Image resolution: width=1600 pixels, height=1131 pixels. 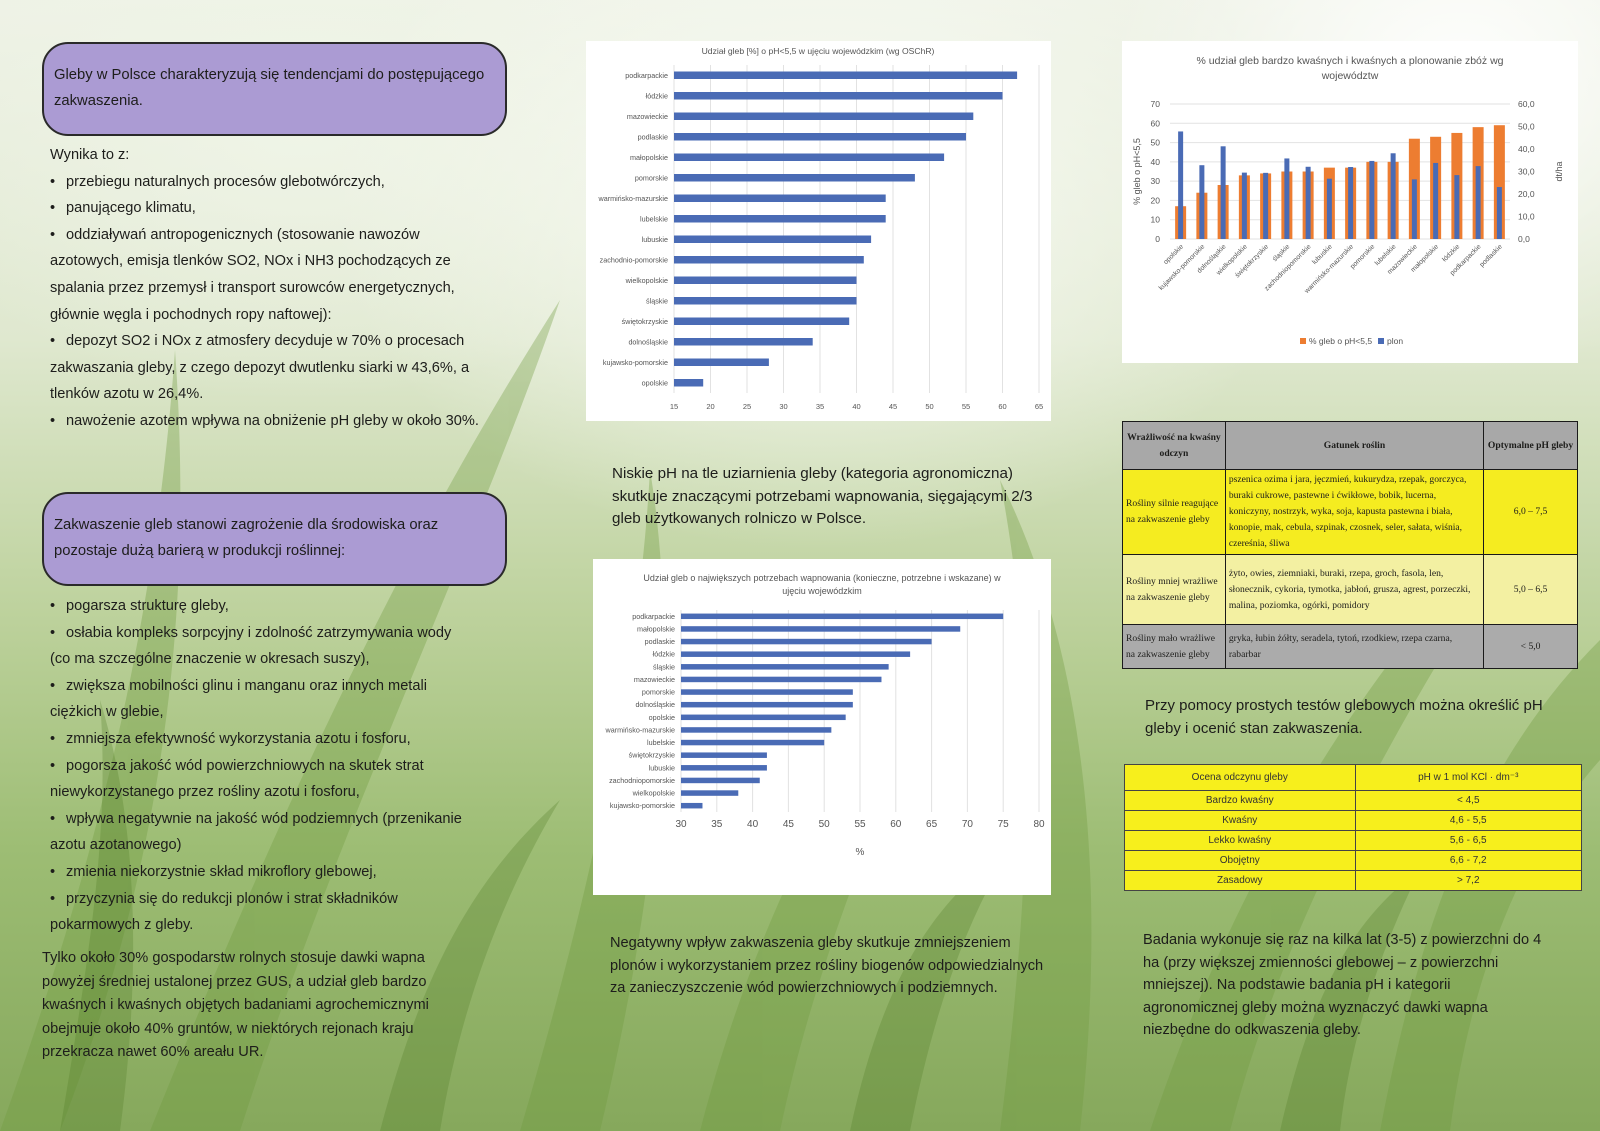 What do you see at coordinates (1530, 512) in the screenshot?
I see `table-cell: 6,0 – 7,5` at bounding box center [1530, 512].